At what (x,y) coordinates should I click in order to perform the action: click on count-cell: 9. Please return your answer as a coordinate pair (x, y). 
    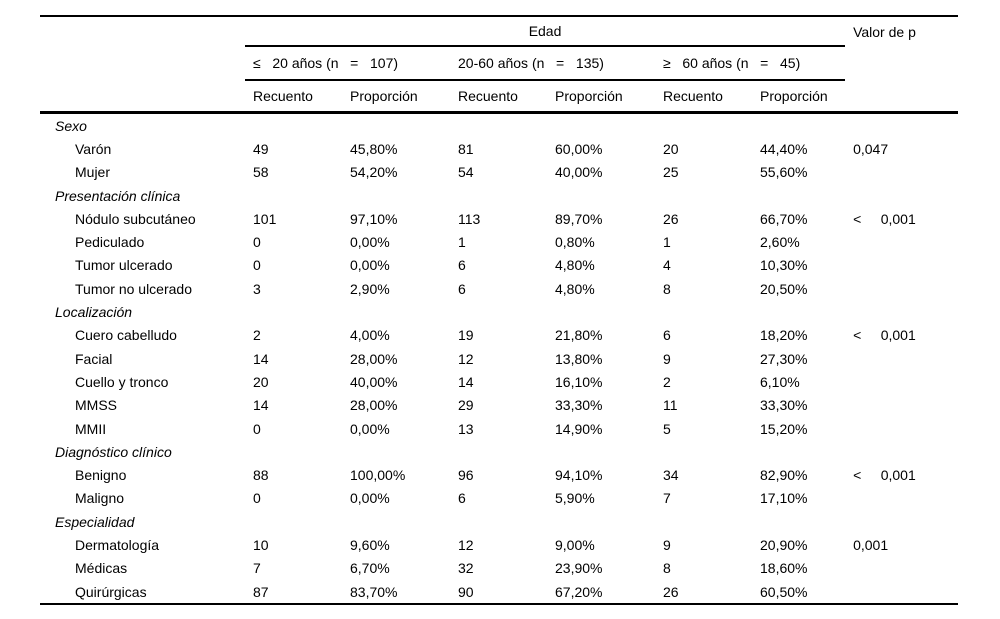
    Looking at the image, I should click on (667, 358).